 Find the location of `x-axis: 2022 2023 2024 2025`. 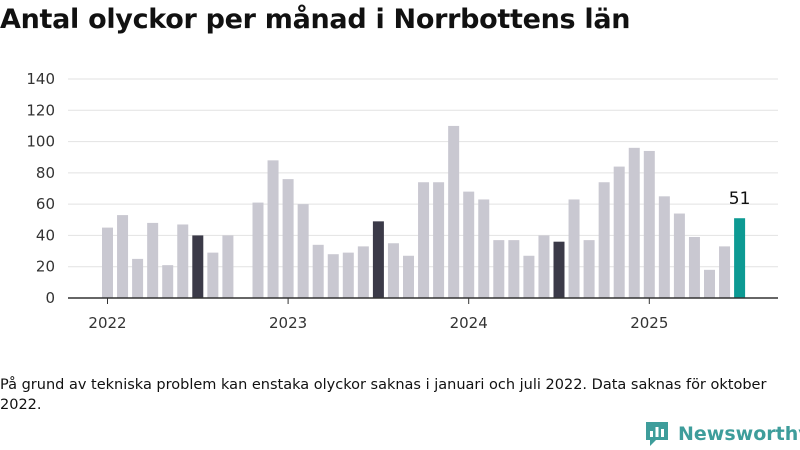

x-axis: 2022 2023 2024 2025 is located at coordinates (423, 314).